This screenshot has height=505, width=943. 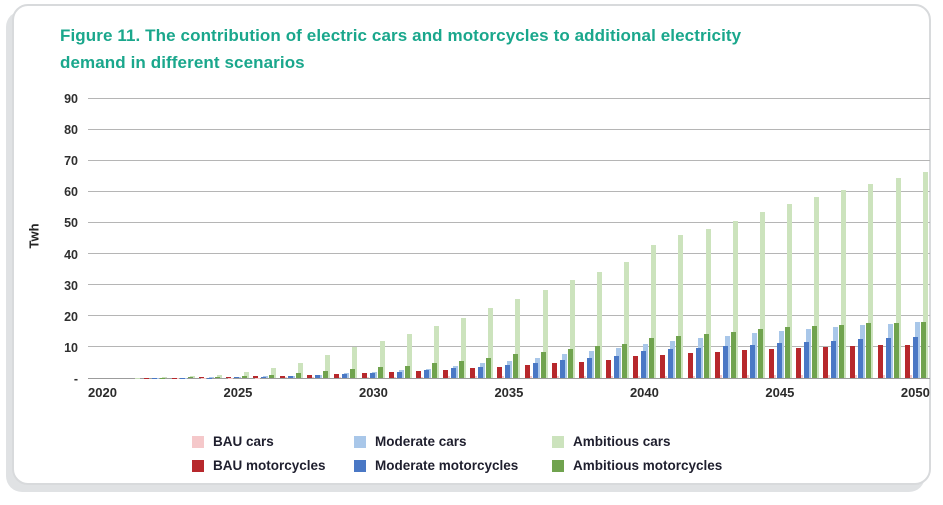 What do you see at coordinates (71, 130) in the screenshot?
I see `y-tick-label: 80` at bounding box center [71, 130].